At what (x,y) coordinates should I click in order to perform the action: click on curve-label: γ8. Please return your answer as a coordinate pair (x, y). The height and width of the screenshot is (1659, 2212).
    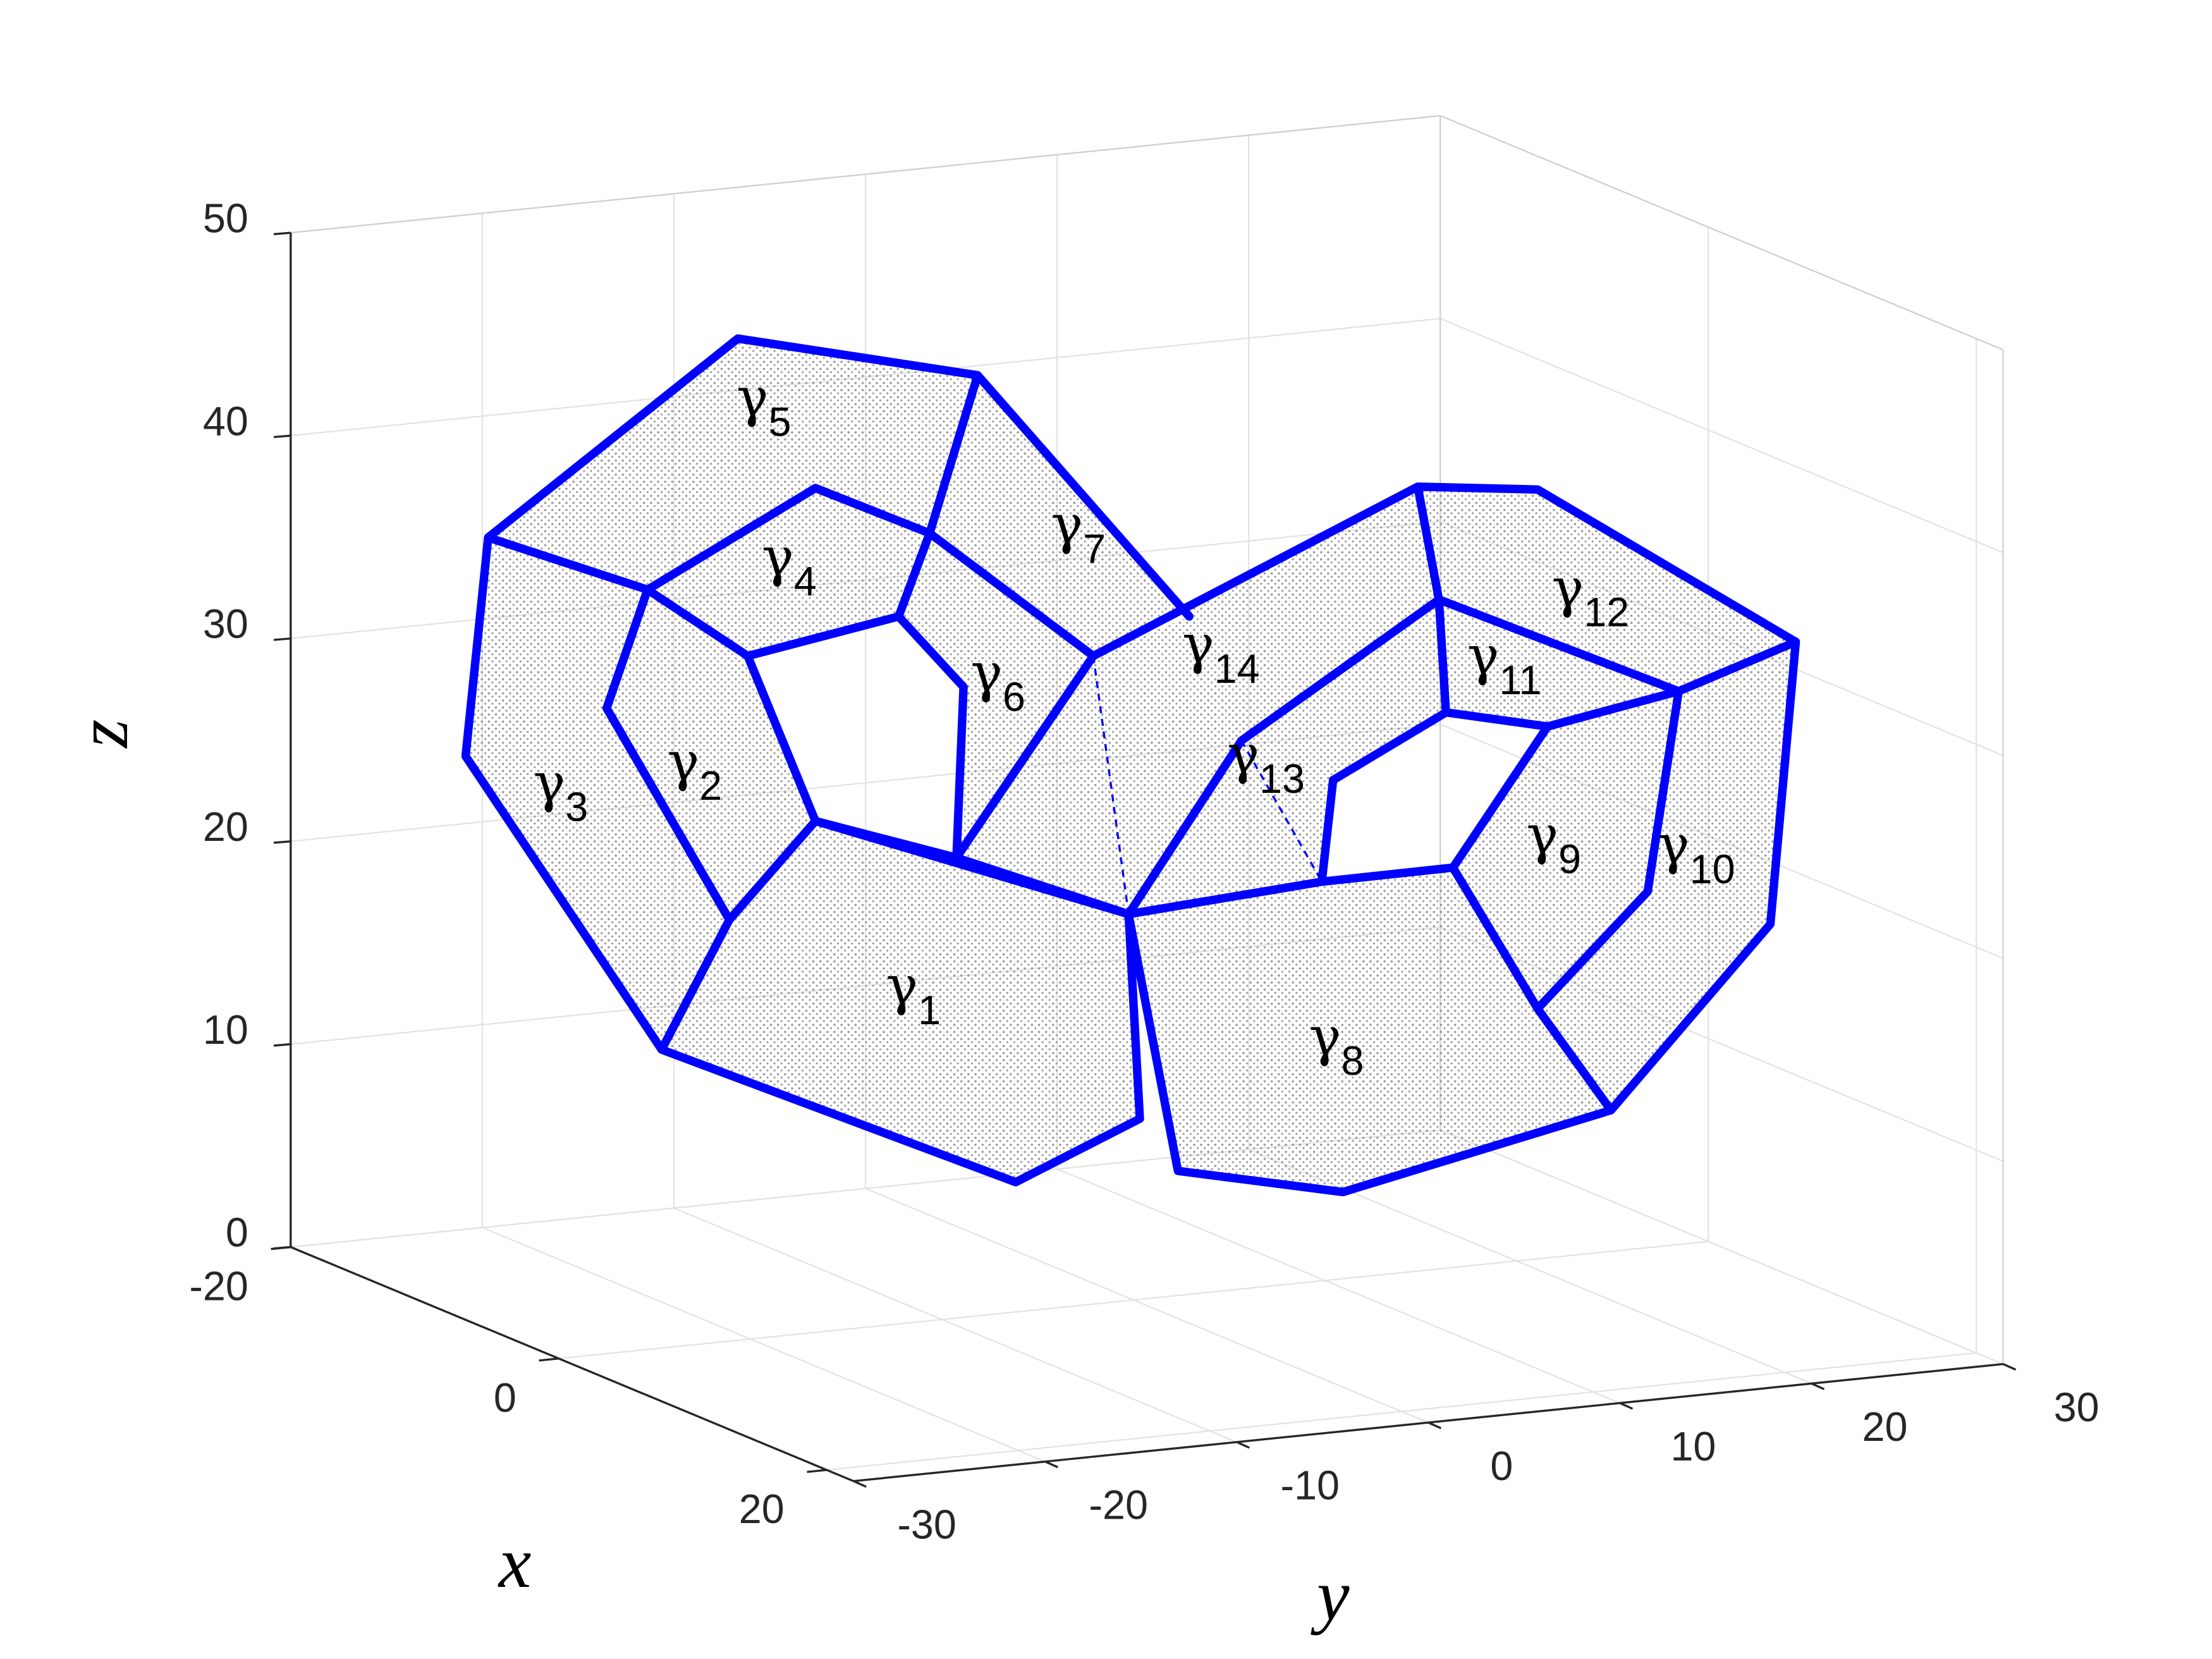
    Looking at the image, I should click on (1336, 1044).